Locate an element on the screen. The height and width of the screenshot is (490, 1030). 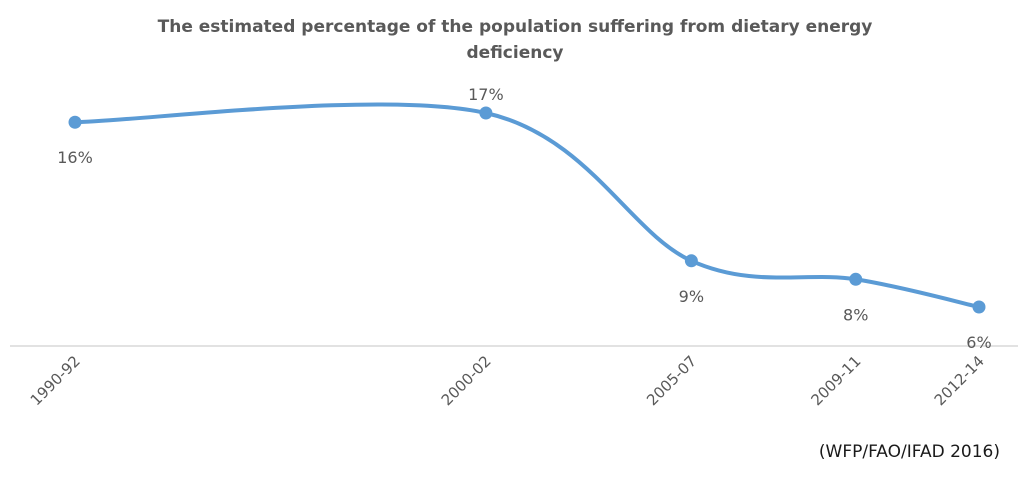
x-tick-labels: 1990-92 2000-02 2005-07 2009-11 2012-14 is located at coordinates (507, 380).